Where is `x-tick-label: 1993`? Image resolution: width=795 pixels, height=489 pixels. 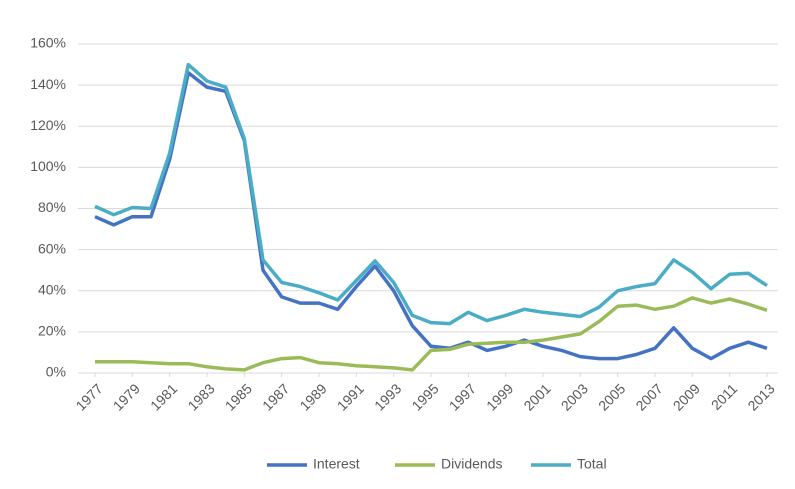
x-tick-label: 1993 is located at coordinates (387, 396).